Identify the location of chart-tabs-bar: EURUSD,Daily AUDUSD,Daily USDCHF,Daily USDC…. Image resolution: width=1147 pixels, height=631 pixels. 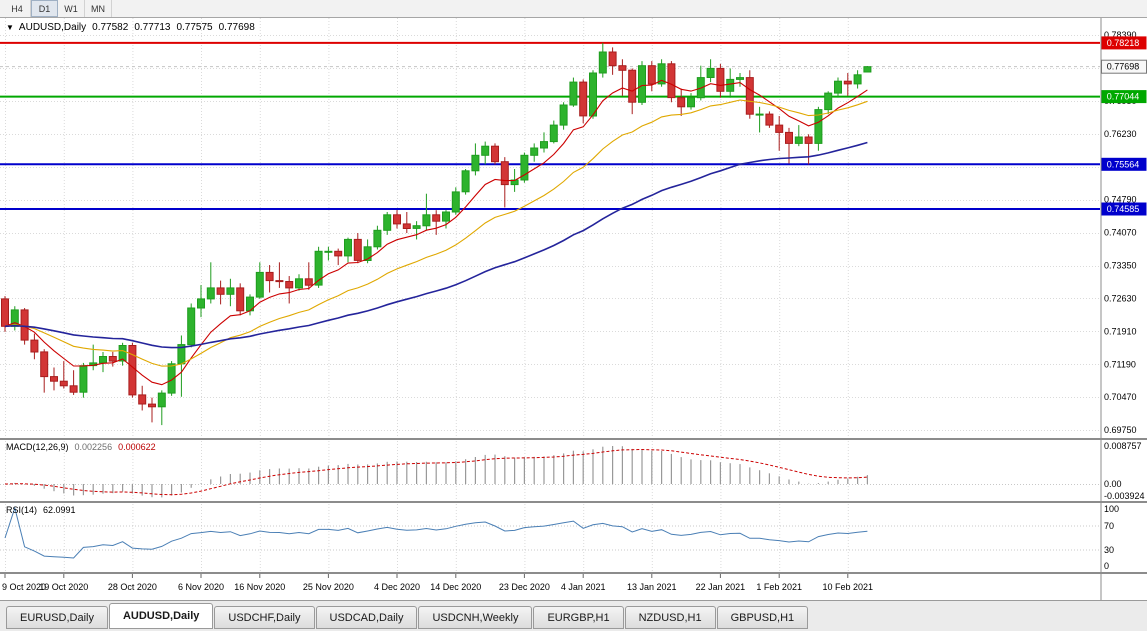
(573, 615).